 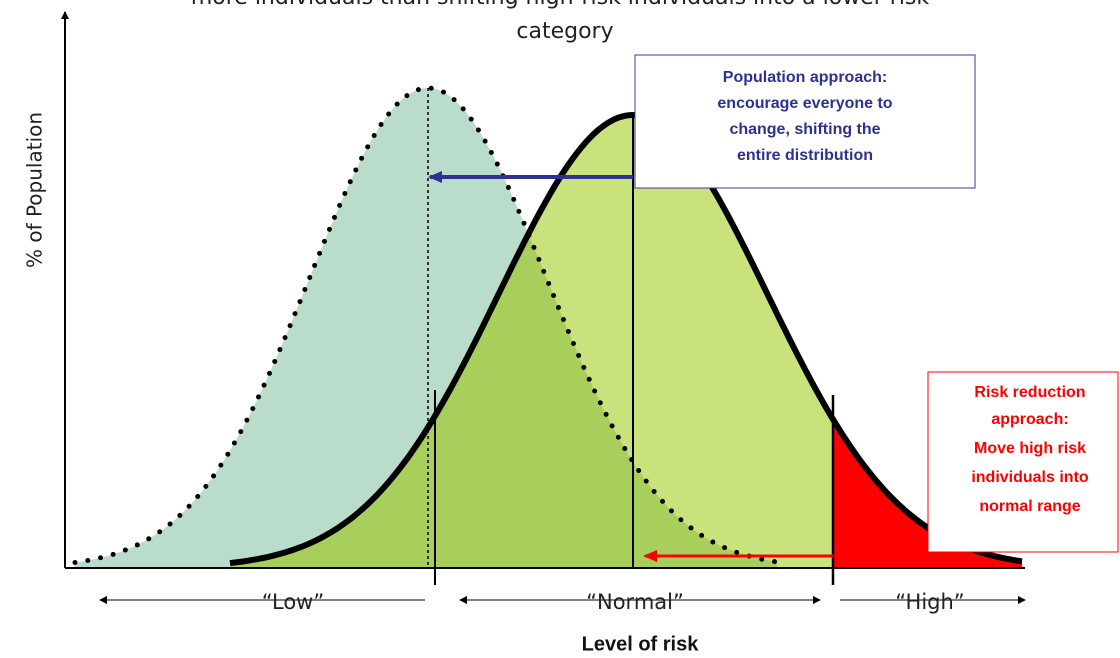 What do you see at coordinates (804, 103) in the screenshot?
I see `population-text: encourage everyone to` at bounding box center [804, 103].